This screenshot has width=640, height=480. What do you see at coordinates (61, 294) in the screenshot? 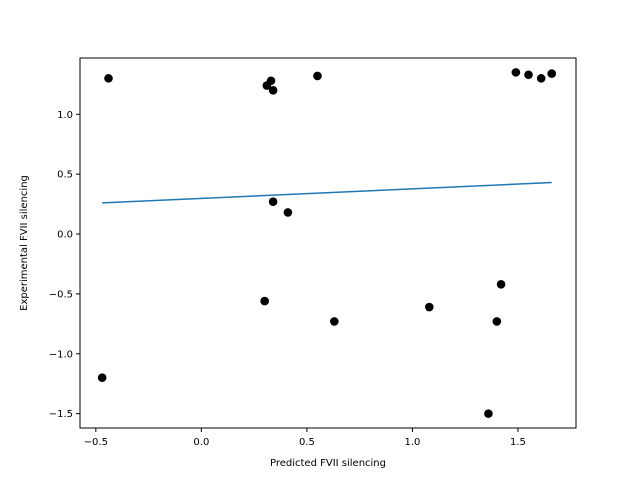
I see `y-tick-label: −0.5` at bounding box center [61, 294].